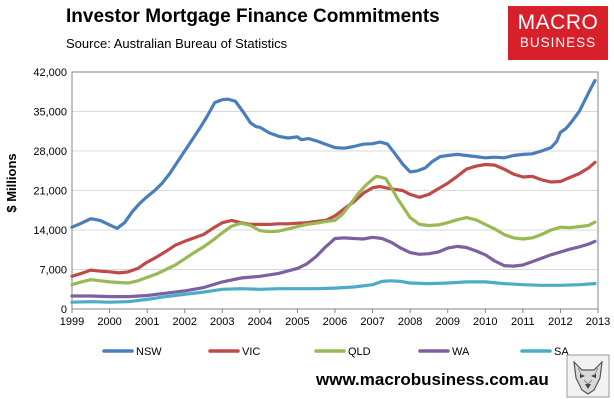 The height and width of the screenshot is (402, 614). What do you see at coordinates (335, 322) in the screenshot?
I see `x-tick-label: 2006` at bounding box center [335, 322].